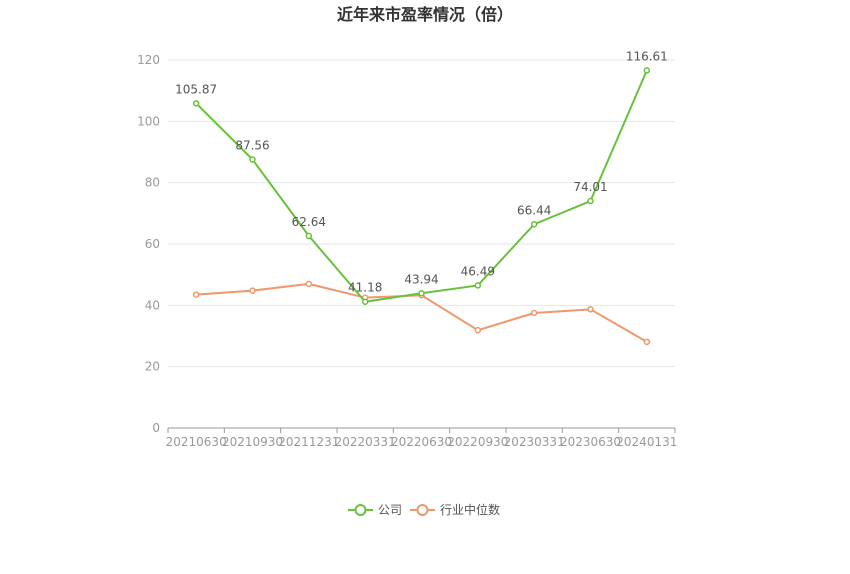 The width and height of the screenshot is (850, 574). I want to click on data-label: 43.94, so click(421, 279).